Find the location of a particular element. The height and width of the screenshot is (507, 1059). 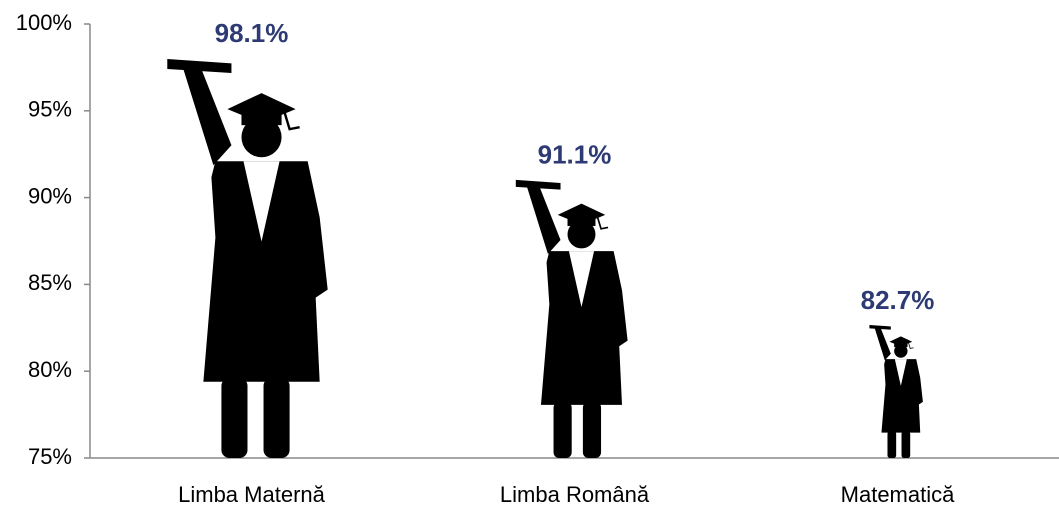

y-tick-label: 100% is located at coordinates (44, 22).